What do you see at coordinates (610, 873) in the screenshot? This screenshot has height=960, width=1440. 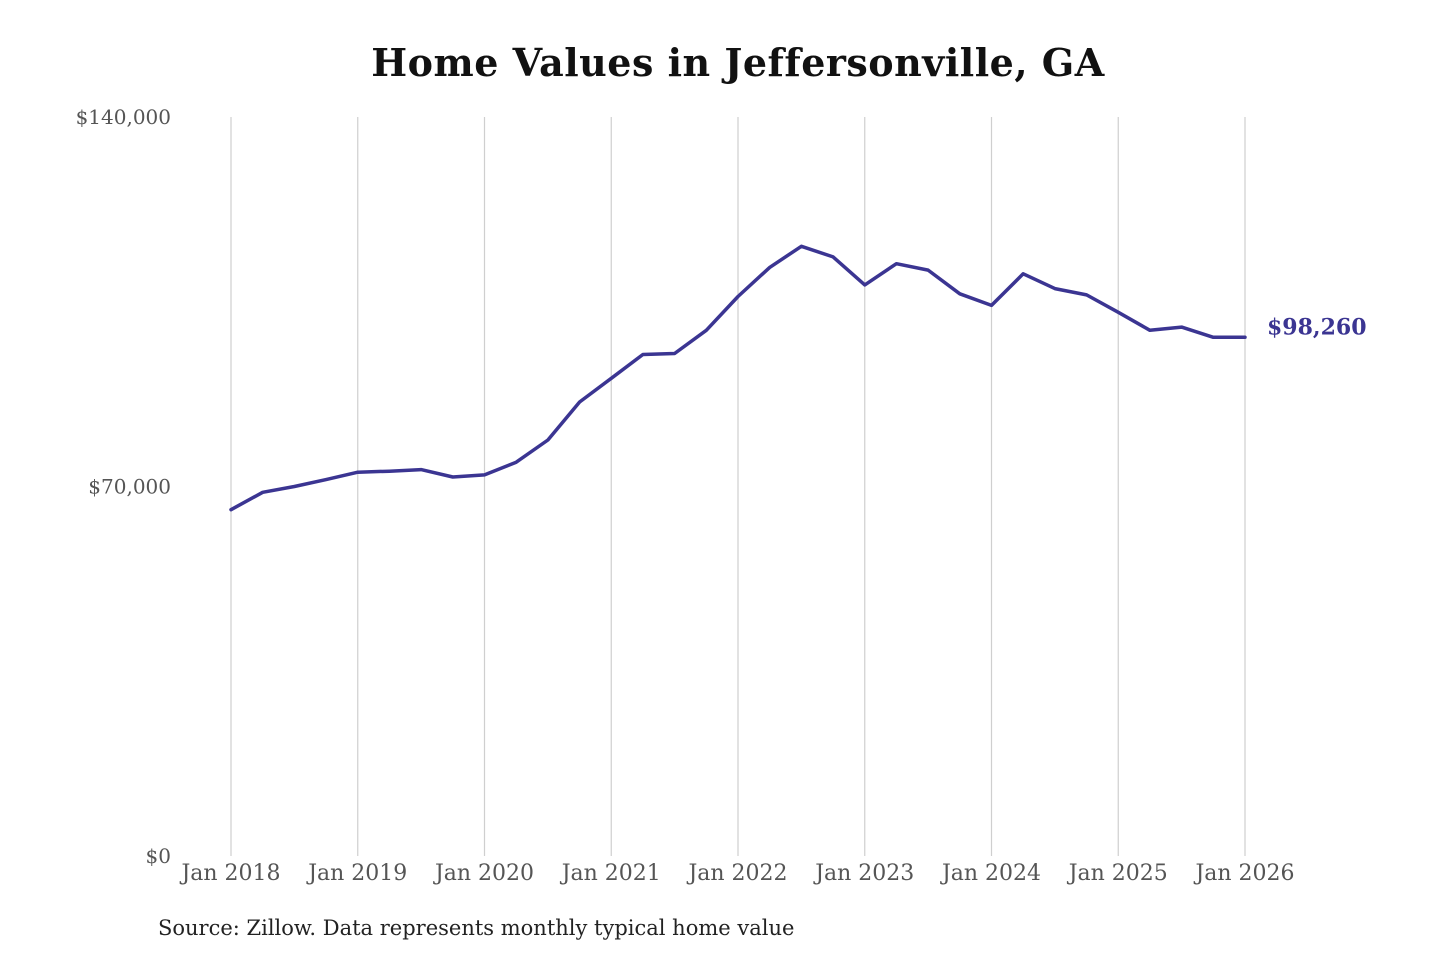 I see `x-tick-label: Jan 2021` at bounding box center [610, 873].